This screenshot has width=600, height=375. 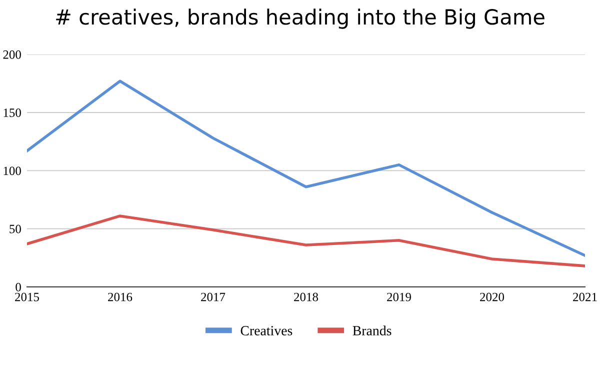 What do you see at coordinates (12, 112) in the screenshot?
I see `y-tick-label: 150` at bounding box center [12, 112].